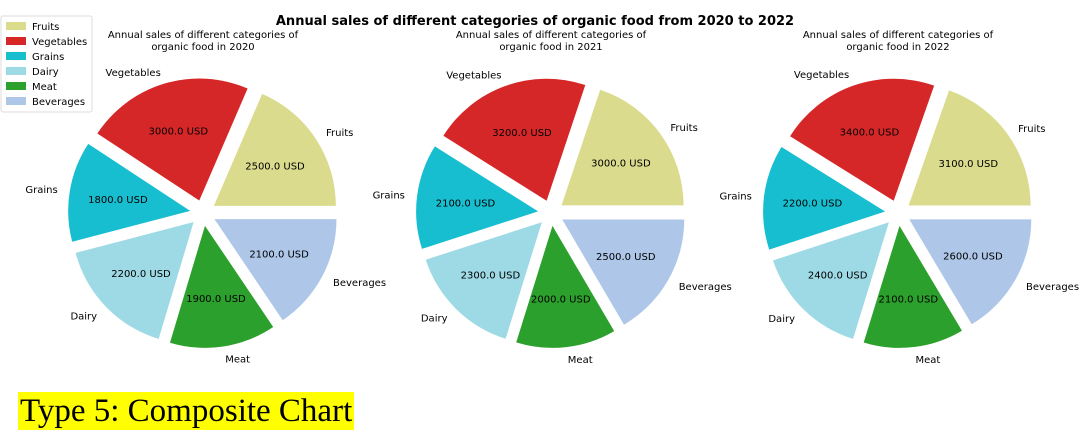 This screenshot has height=437, width=1081. Describe the element at coordinates (16, 56) in the screenshot. I see `legend-swatch-grains` at that location.